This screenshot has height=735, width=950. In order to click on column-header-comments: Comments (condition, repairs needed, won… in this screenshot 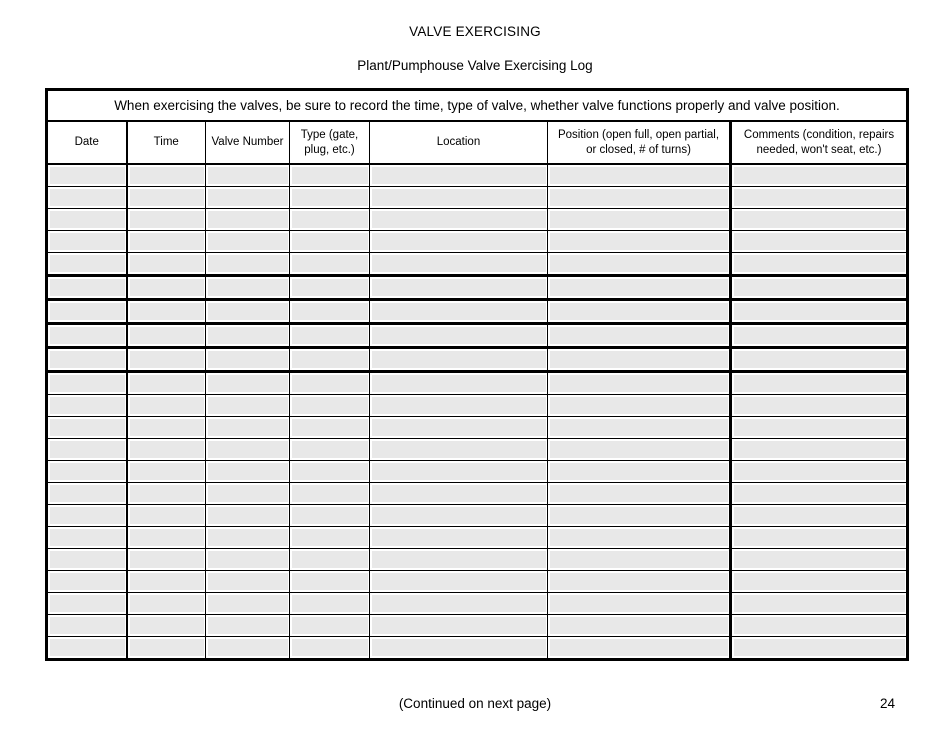, I will do `click(818, 142)`.